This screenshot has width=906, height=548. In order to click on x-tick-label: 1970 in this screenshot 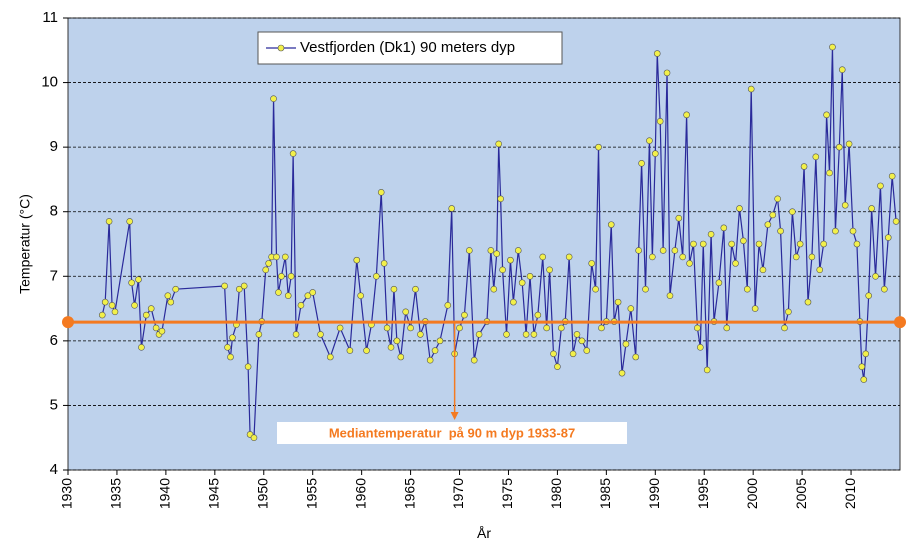, I will do `click(458, 493)`.